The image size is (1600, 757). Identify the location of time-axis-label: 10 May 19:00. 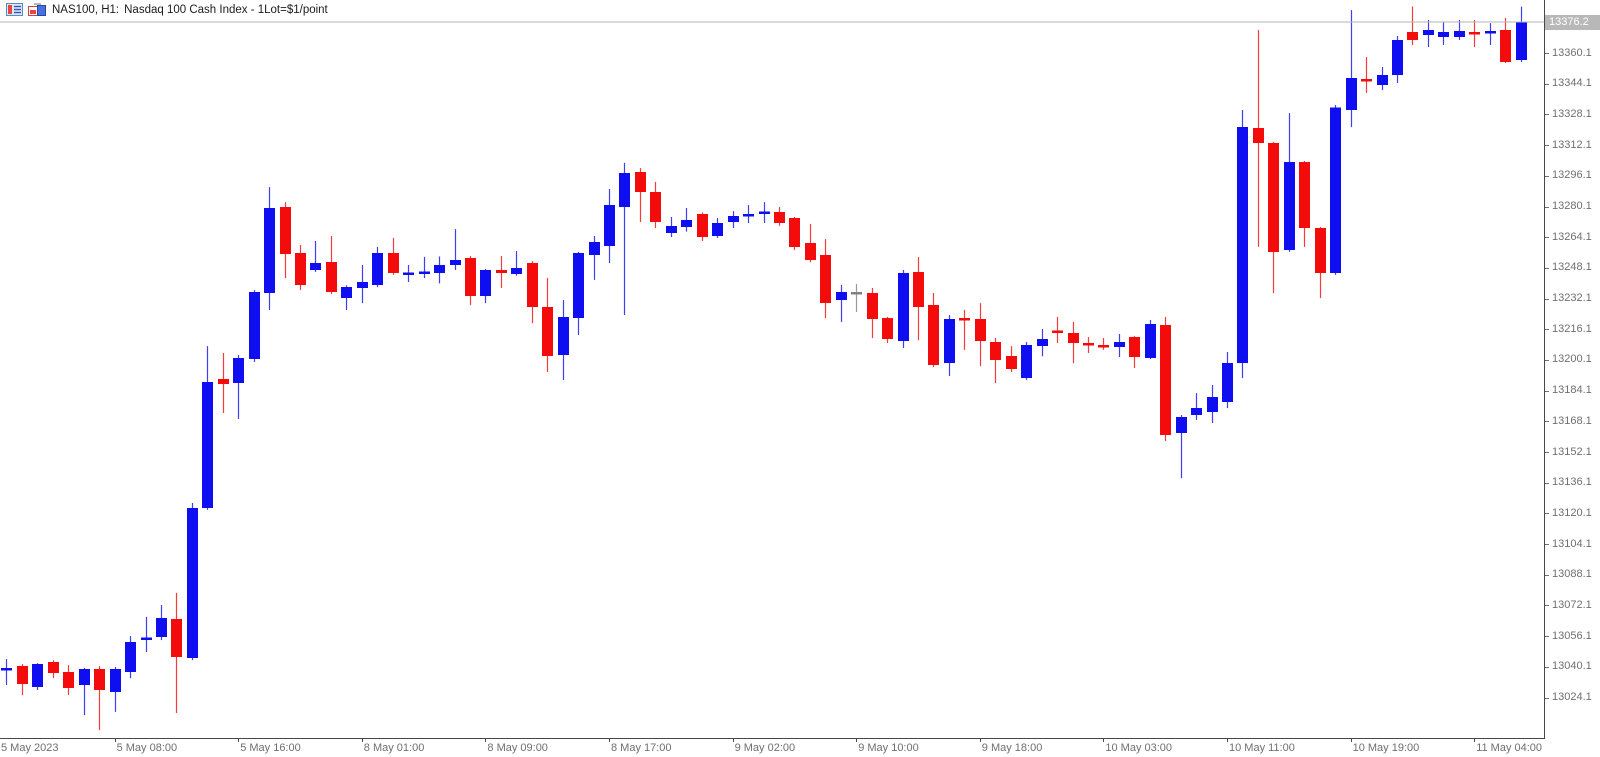
(1386, 748).